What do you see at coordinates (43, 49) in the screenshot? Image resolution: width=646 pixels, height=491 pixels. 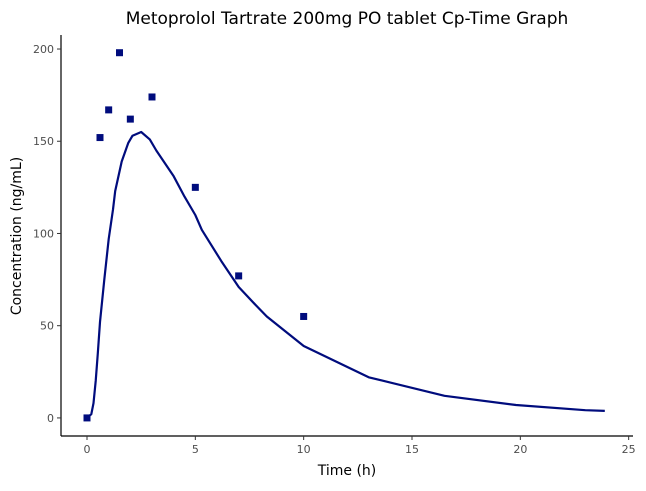 I see `y-tick-label: 200` at bounding box center [43, 49].